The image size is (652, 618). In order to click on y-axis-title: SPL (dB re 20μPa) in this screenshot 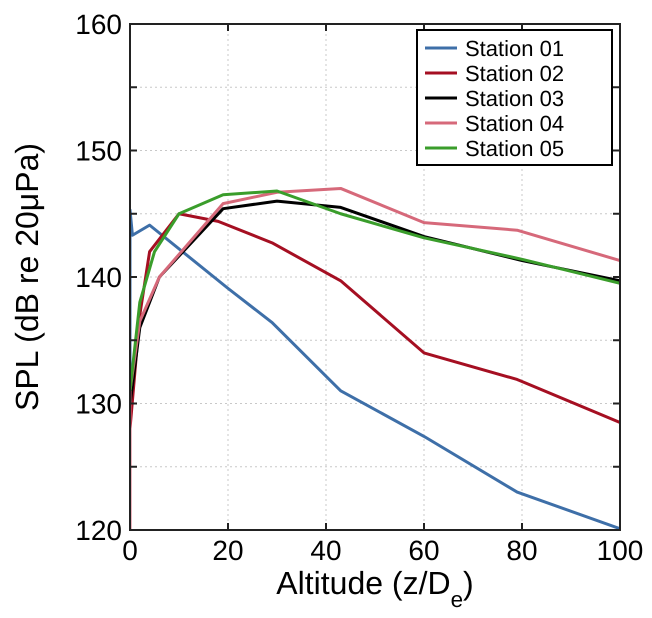, I will do `click(27, 277)`.